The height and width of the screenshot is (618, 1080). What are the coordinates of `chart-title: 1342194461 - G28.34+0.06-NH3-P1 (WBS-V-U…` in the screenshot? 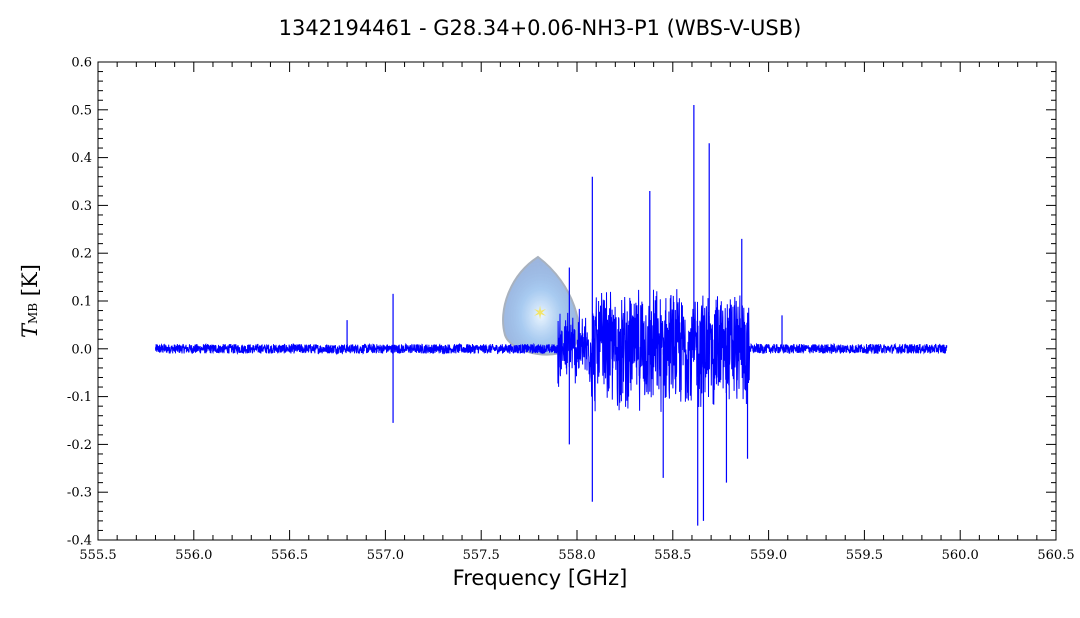 It's located at (540, 28).